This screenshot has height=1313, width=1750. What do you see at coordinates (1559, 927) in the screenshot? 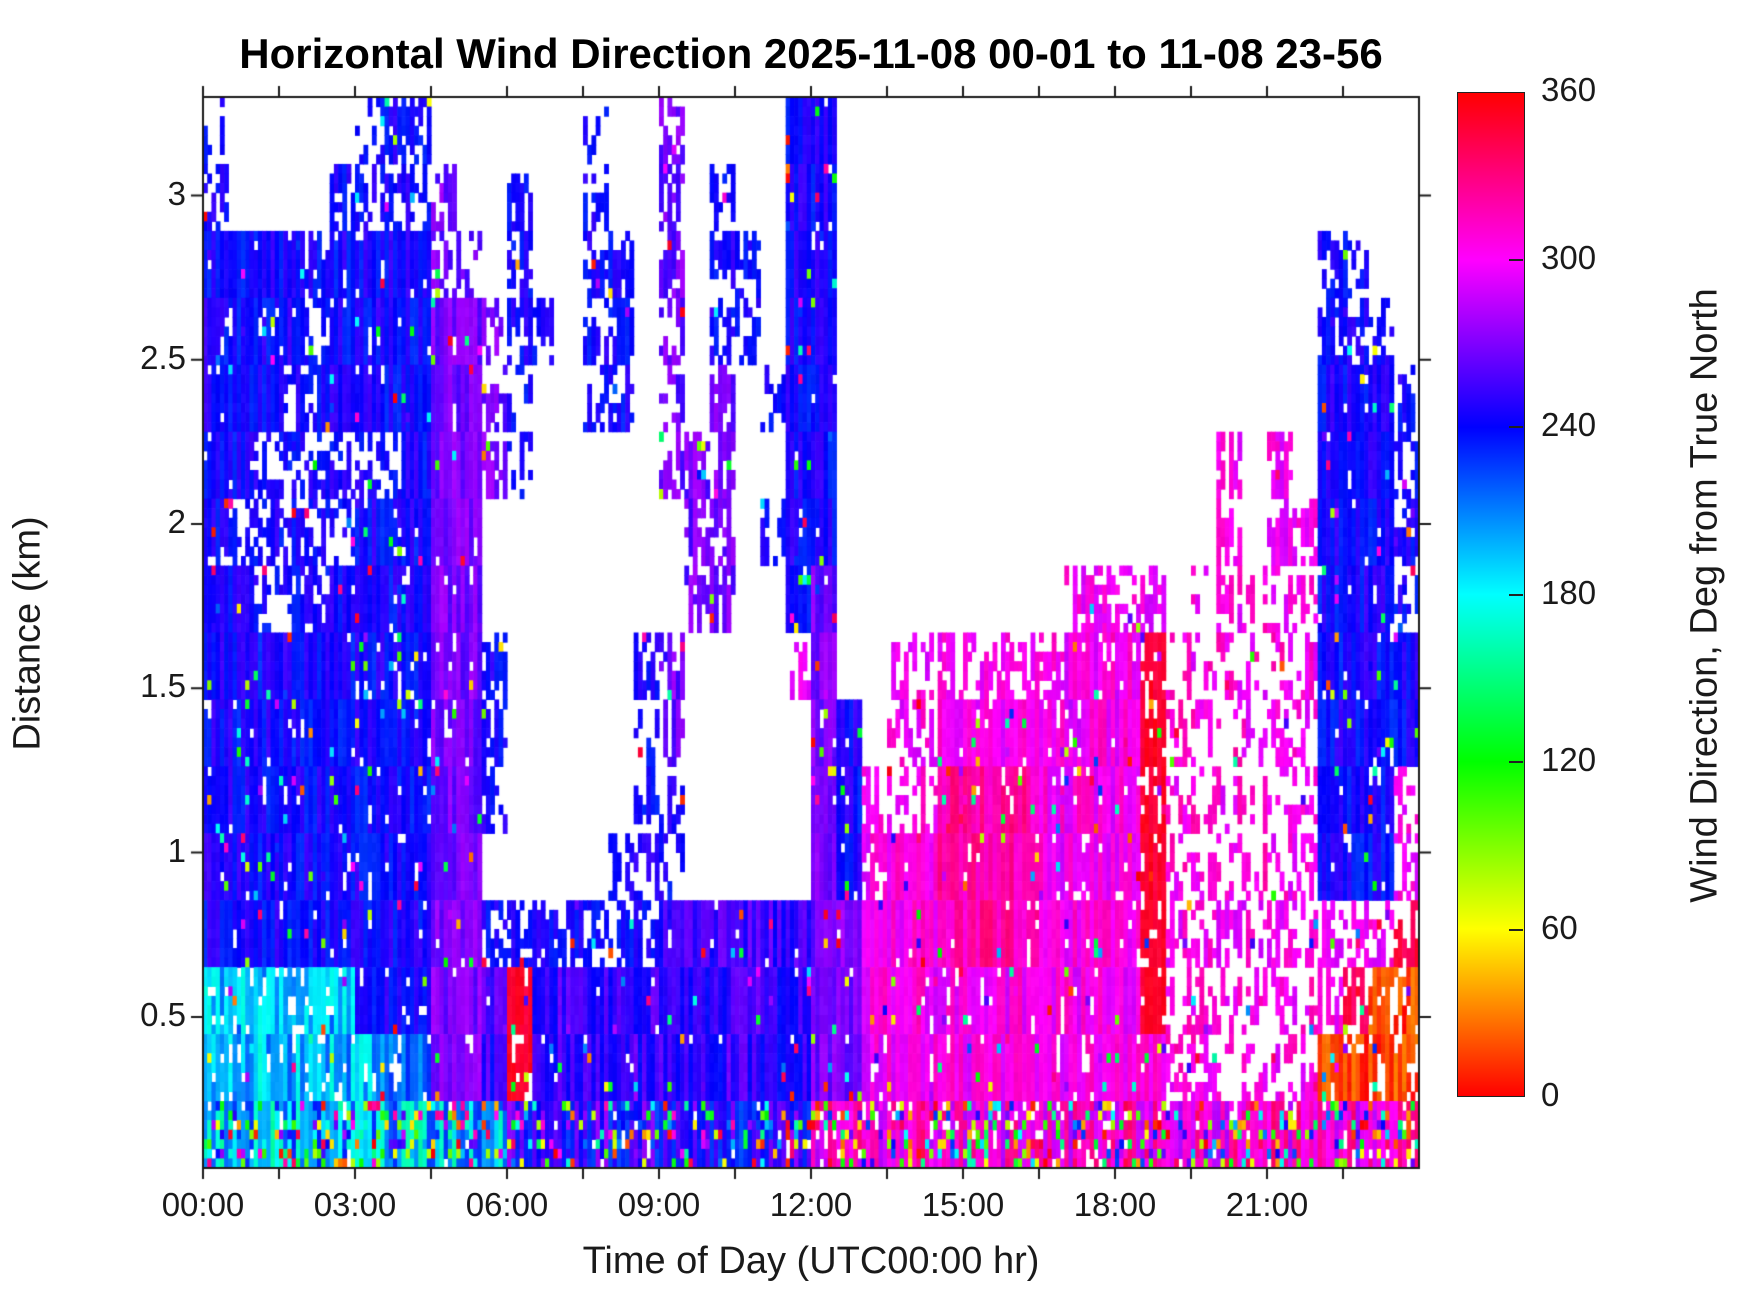
I see `colorbar-tick-label: 60` at bounding box center [1559, 927].